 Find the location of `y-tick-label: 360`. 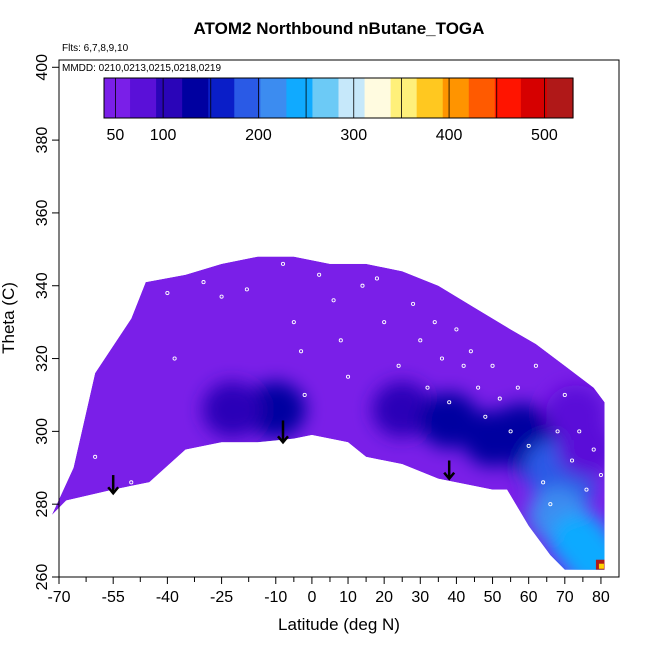

y-tick-label: 360 is located at coordinates (42, 212).